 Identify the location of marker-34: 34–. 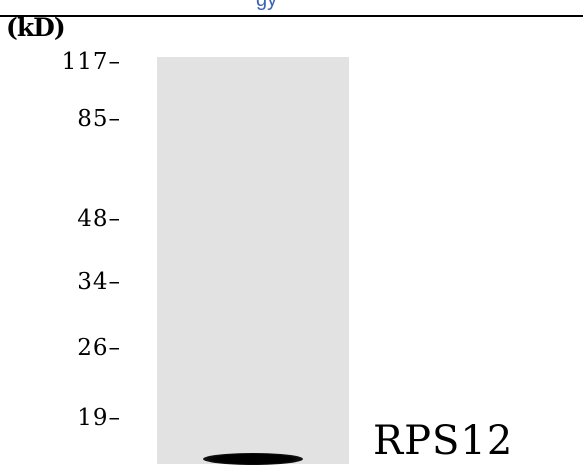
(99, 282).